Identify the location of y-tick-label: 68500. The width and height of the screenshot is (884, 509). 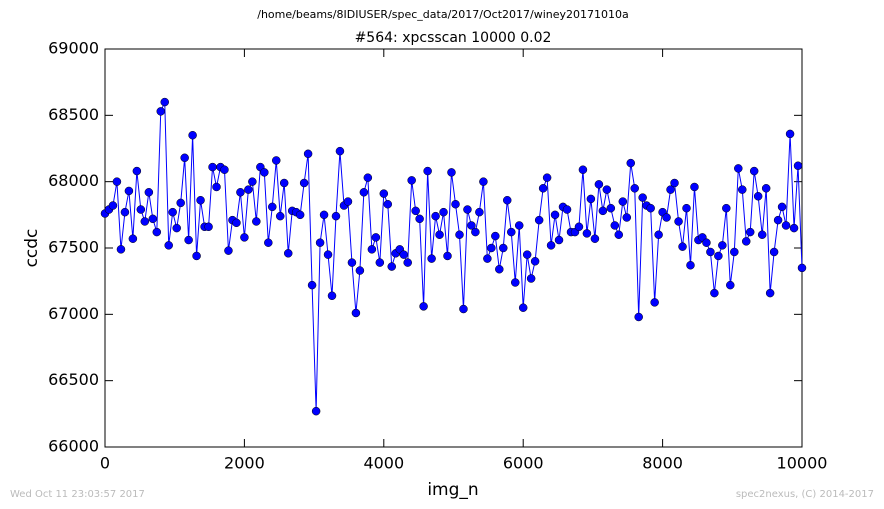
(73, 114).